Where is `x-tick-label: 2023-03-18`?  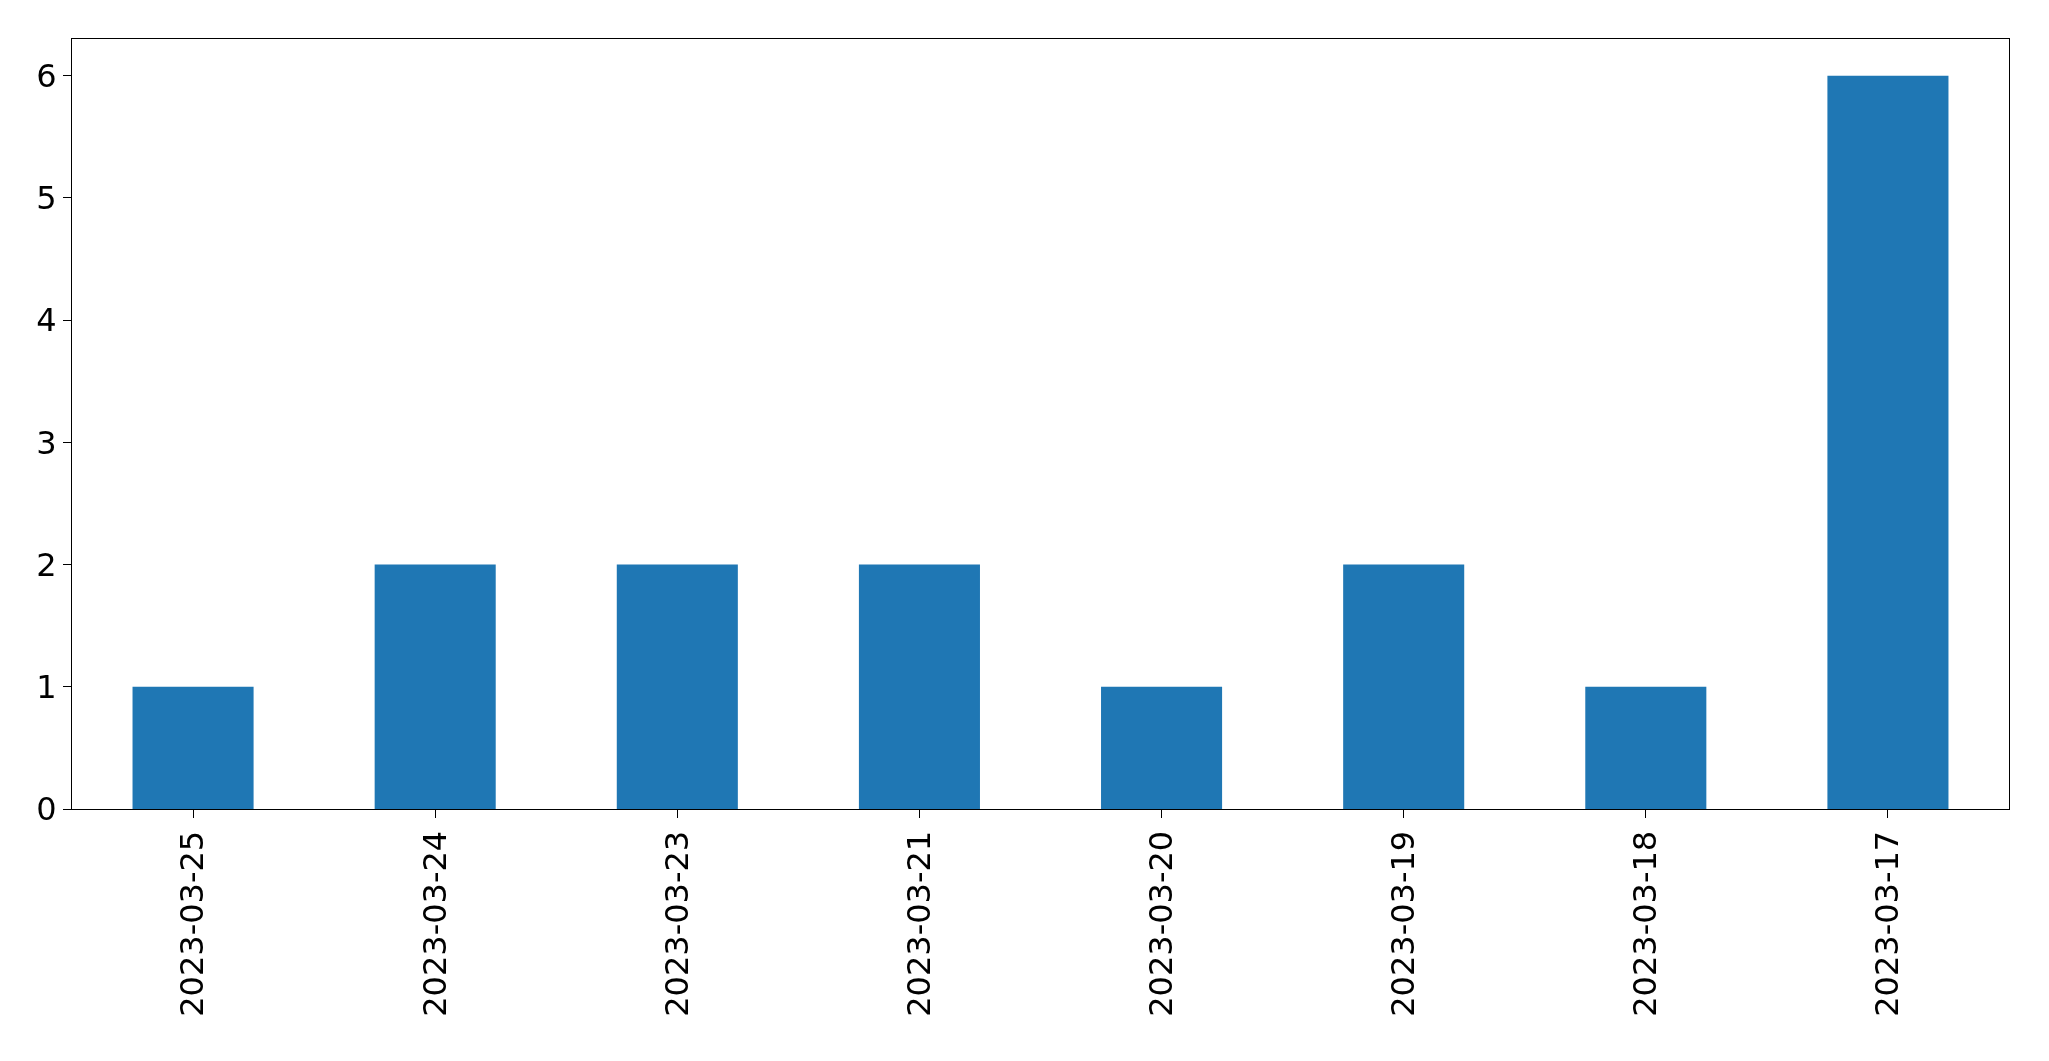 x-tick-label: 2023-03-18 is located at coordinates (1645, 923).